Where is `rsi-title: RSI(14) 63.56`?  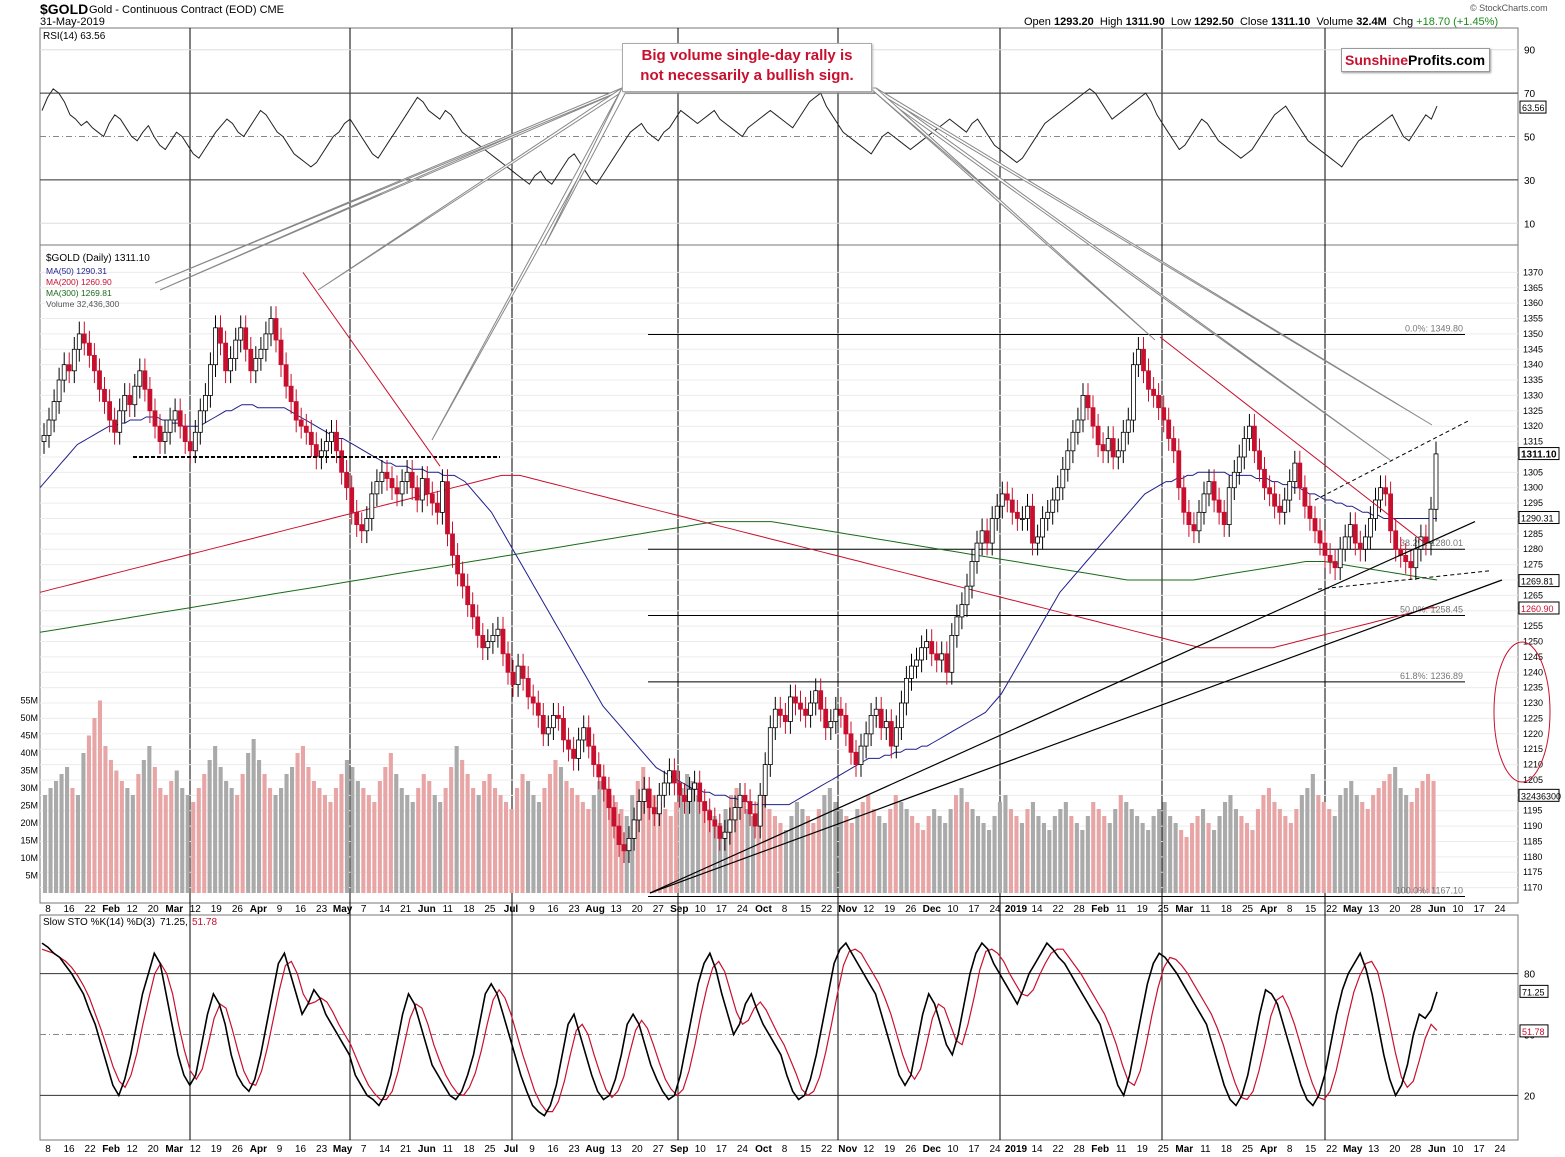
rsi-title: RSI(14) 63.56 is located at coordinates (74, 36).